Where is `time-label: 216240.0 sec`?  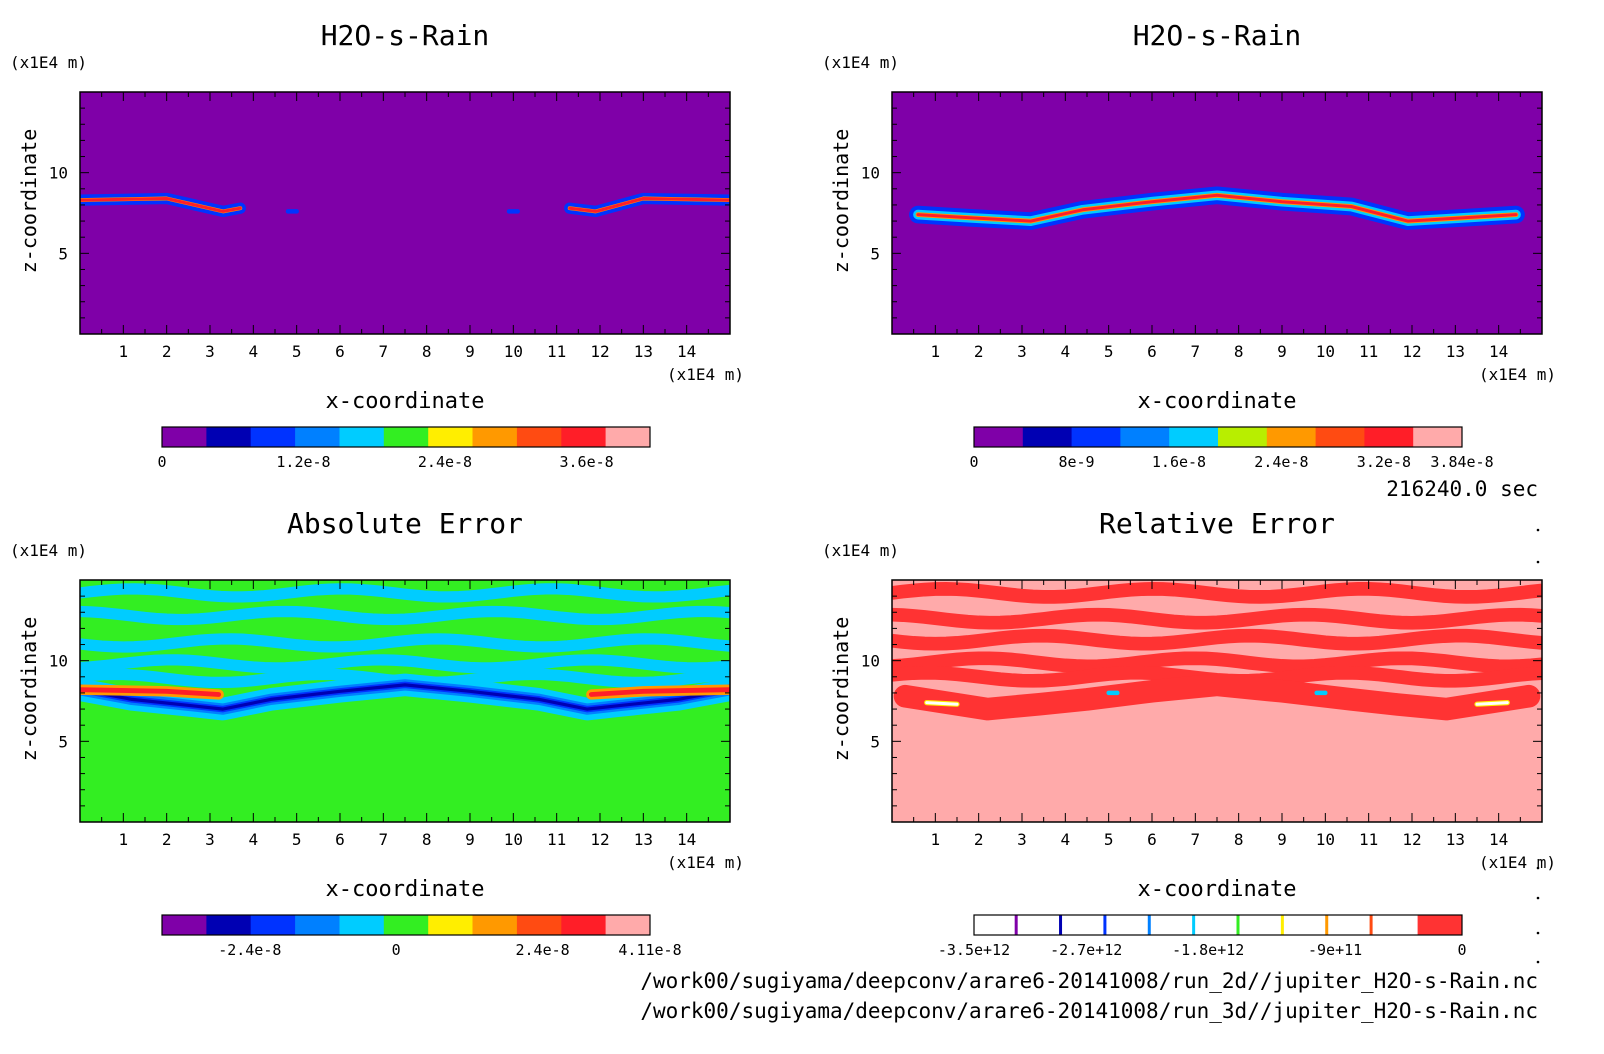
time-label: 216240.0 sec is located at coordinates (1462, 489).